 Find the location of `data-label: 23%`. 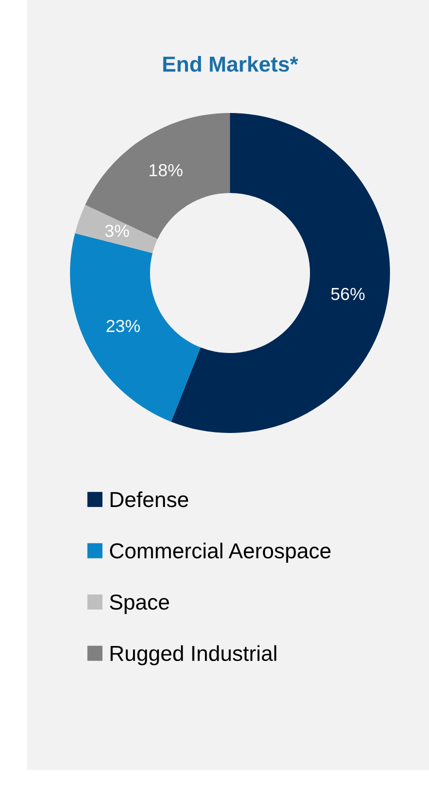

data-label: 23% is located at coordinates (123, 326).